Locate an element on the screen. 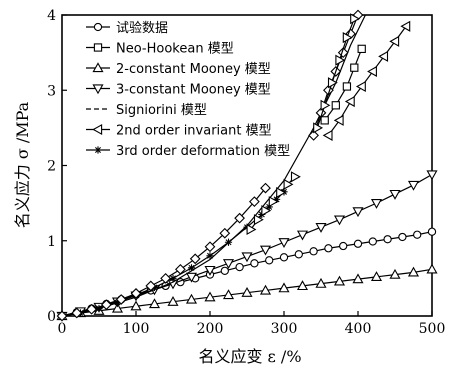  y-tick-label: 1 is located at coordinates (51, 242).